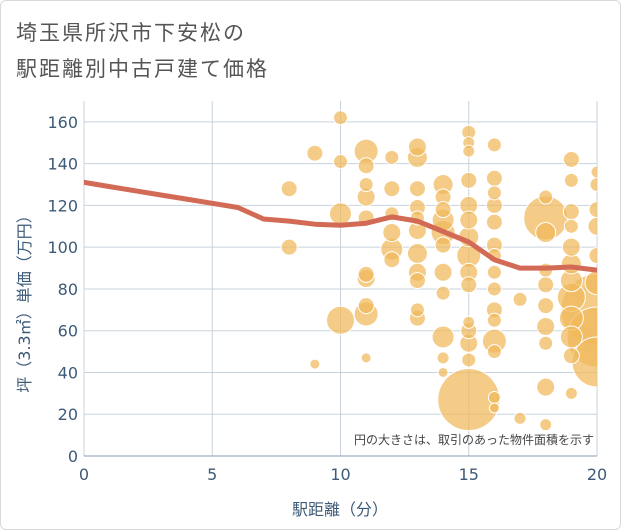  What do you see at coordinates (68, 372) in the screenshot?
I see `y-tick-label: 40` at bounding box center [68, 372].